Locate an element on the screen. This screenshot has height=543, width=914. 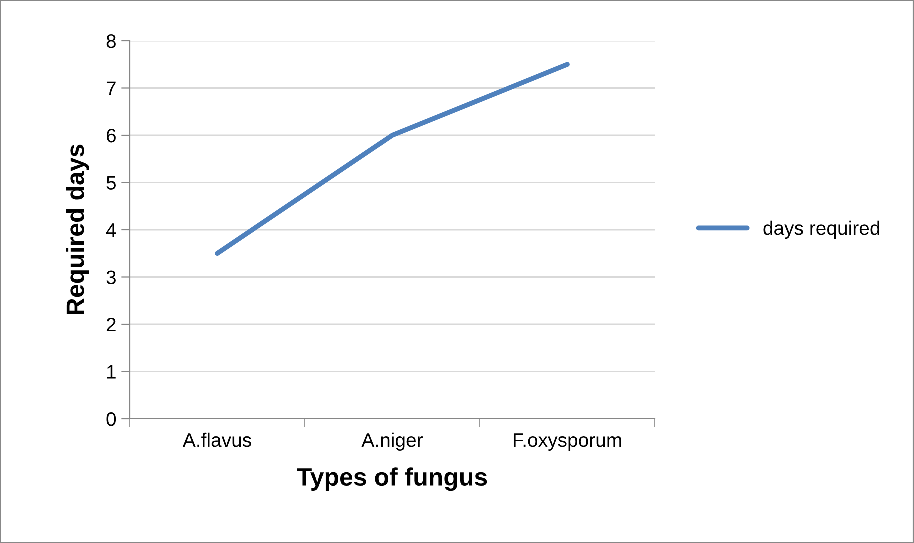
x-tick-label: A.flavus is located at coordinates (217, 440).